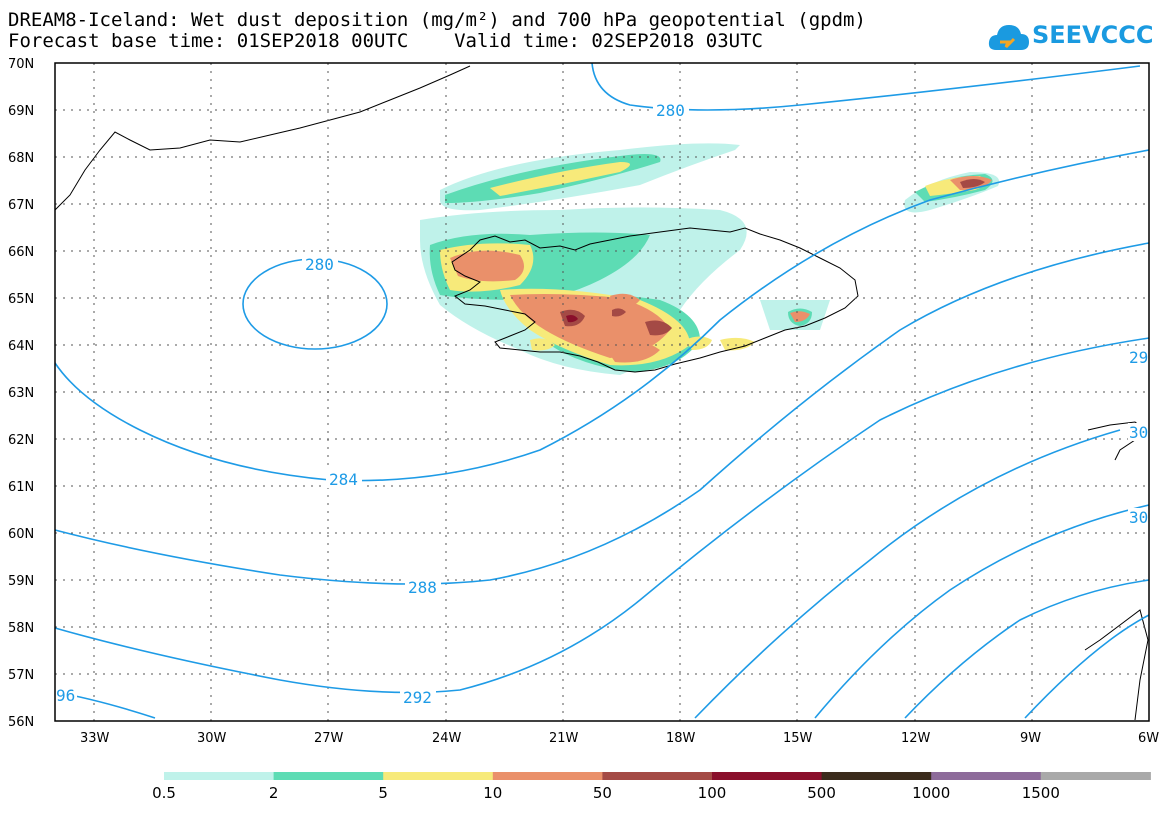  I want to click on lon-label: 30W, so click(212, 738).